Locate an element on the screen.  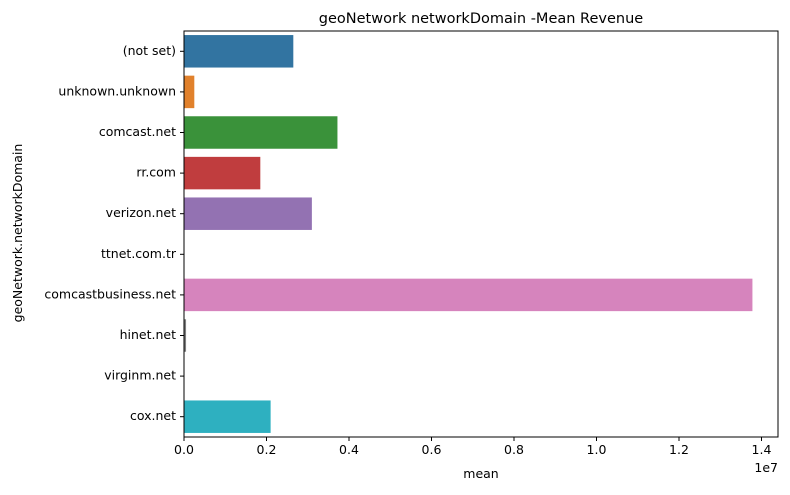
x-tick-label-5: 1.0 is located at coordinates (597, 449).